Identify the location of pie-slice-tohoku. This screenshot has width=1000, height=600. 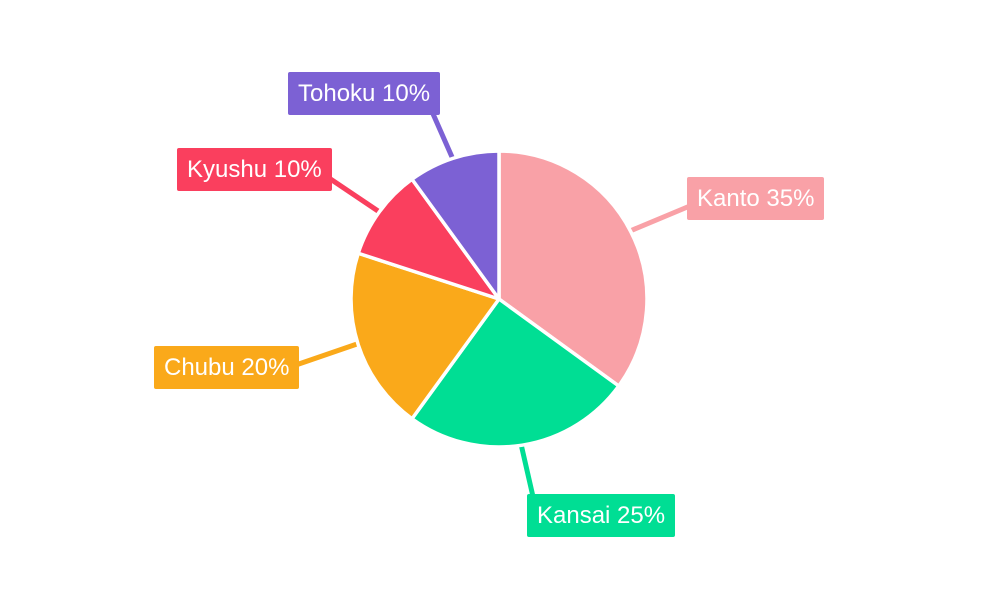
(455, 225).